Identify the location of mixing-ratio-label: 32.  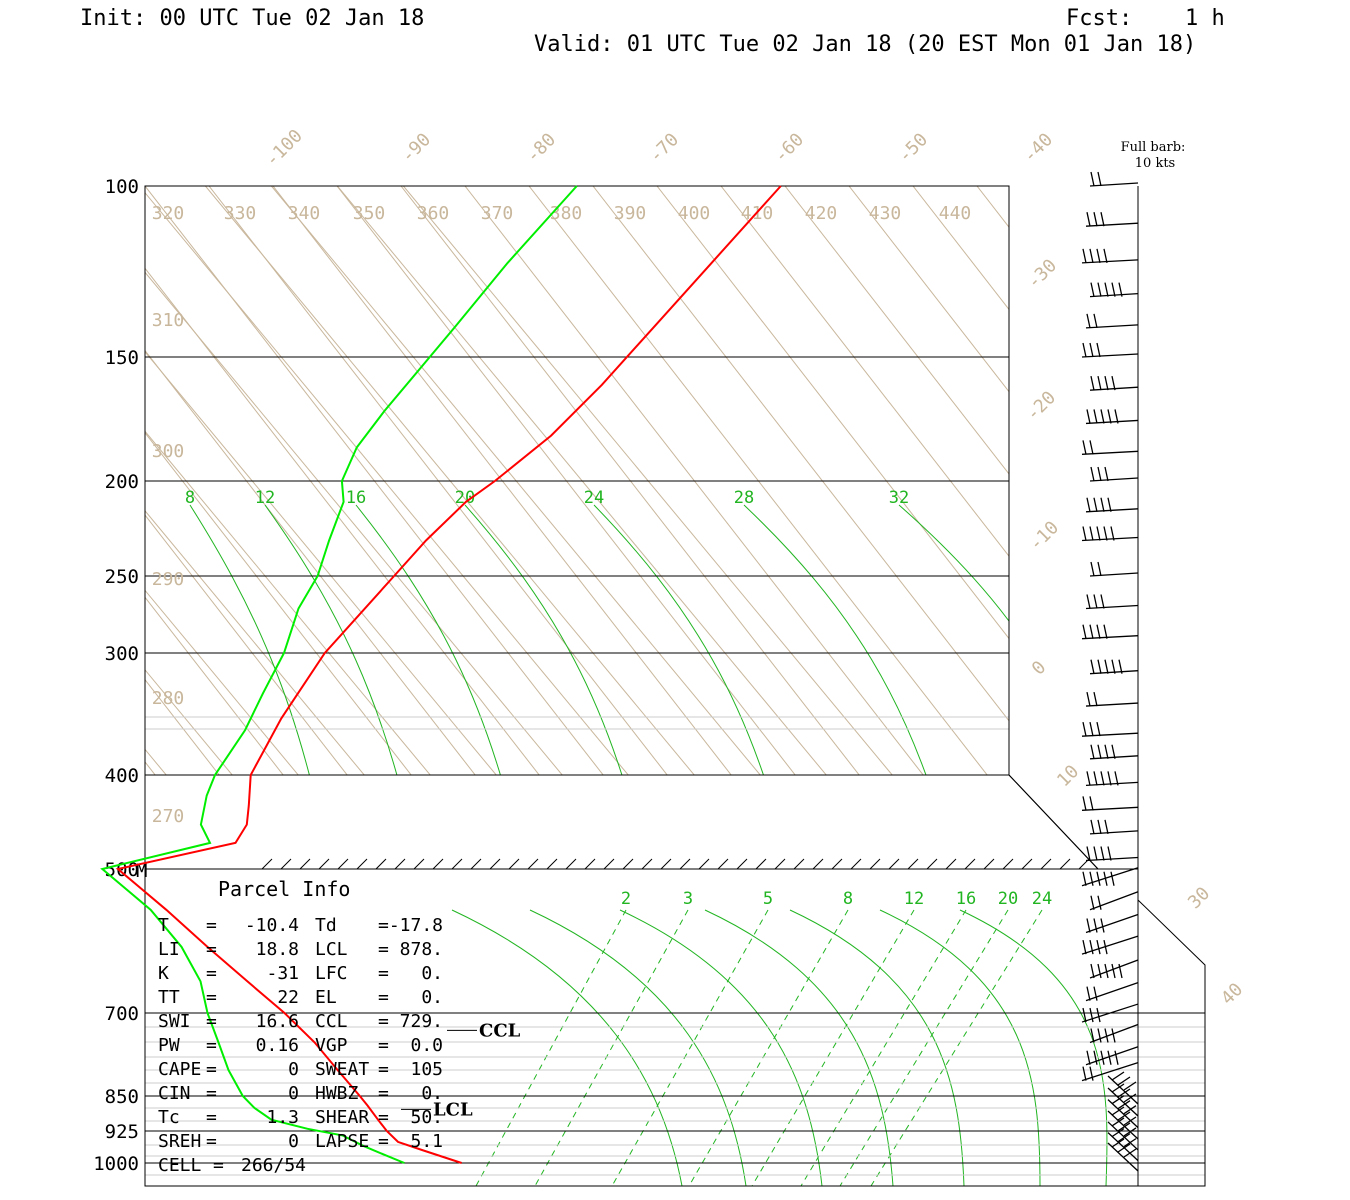
(899, 498).